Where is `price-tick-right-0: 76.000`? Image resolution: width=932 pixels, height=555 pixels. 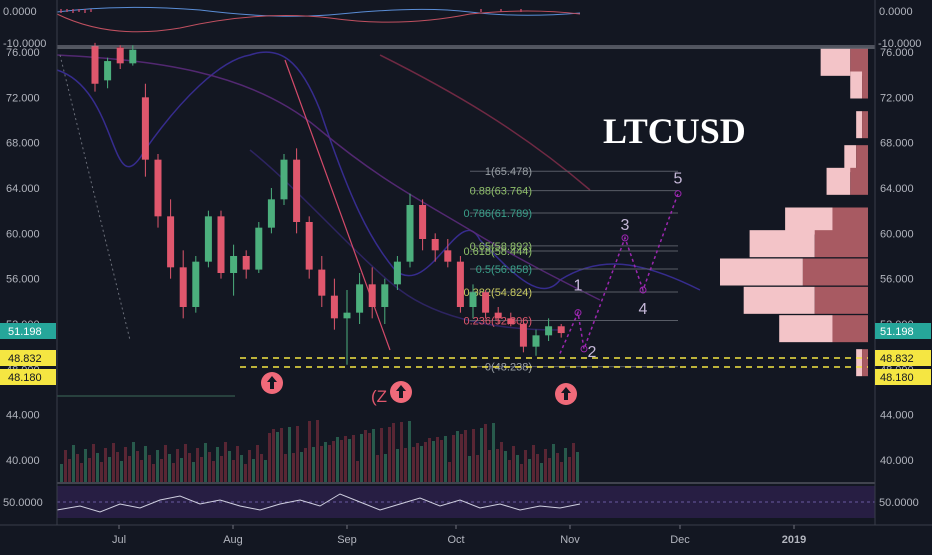 price-tick-right-0: 76.000 is located at coordinates (897, 53).